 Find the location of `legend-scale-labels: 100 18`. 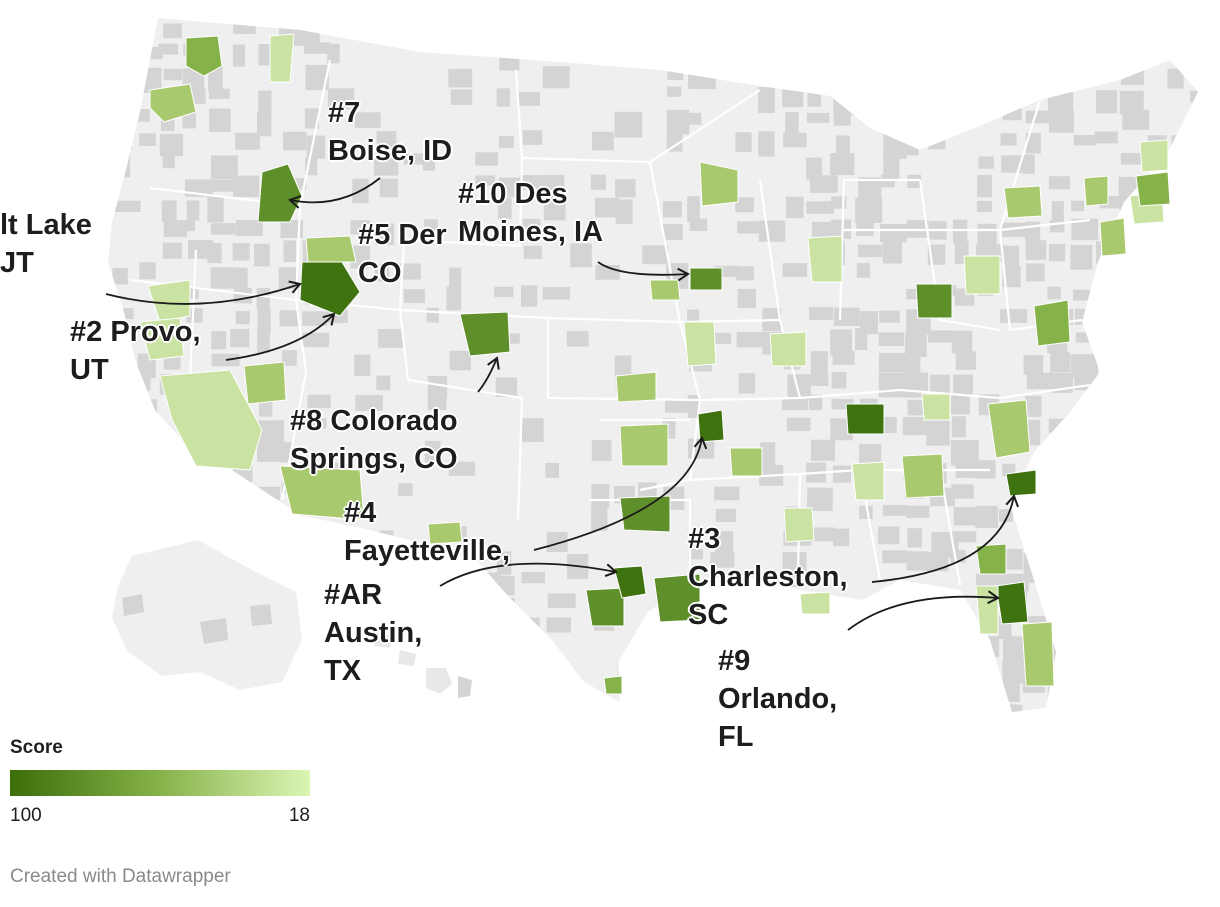

legend-scale-labels: 100 18 is located at coordinates (160, 817).